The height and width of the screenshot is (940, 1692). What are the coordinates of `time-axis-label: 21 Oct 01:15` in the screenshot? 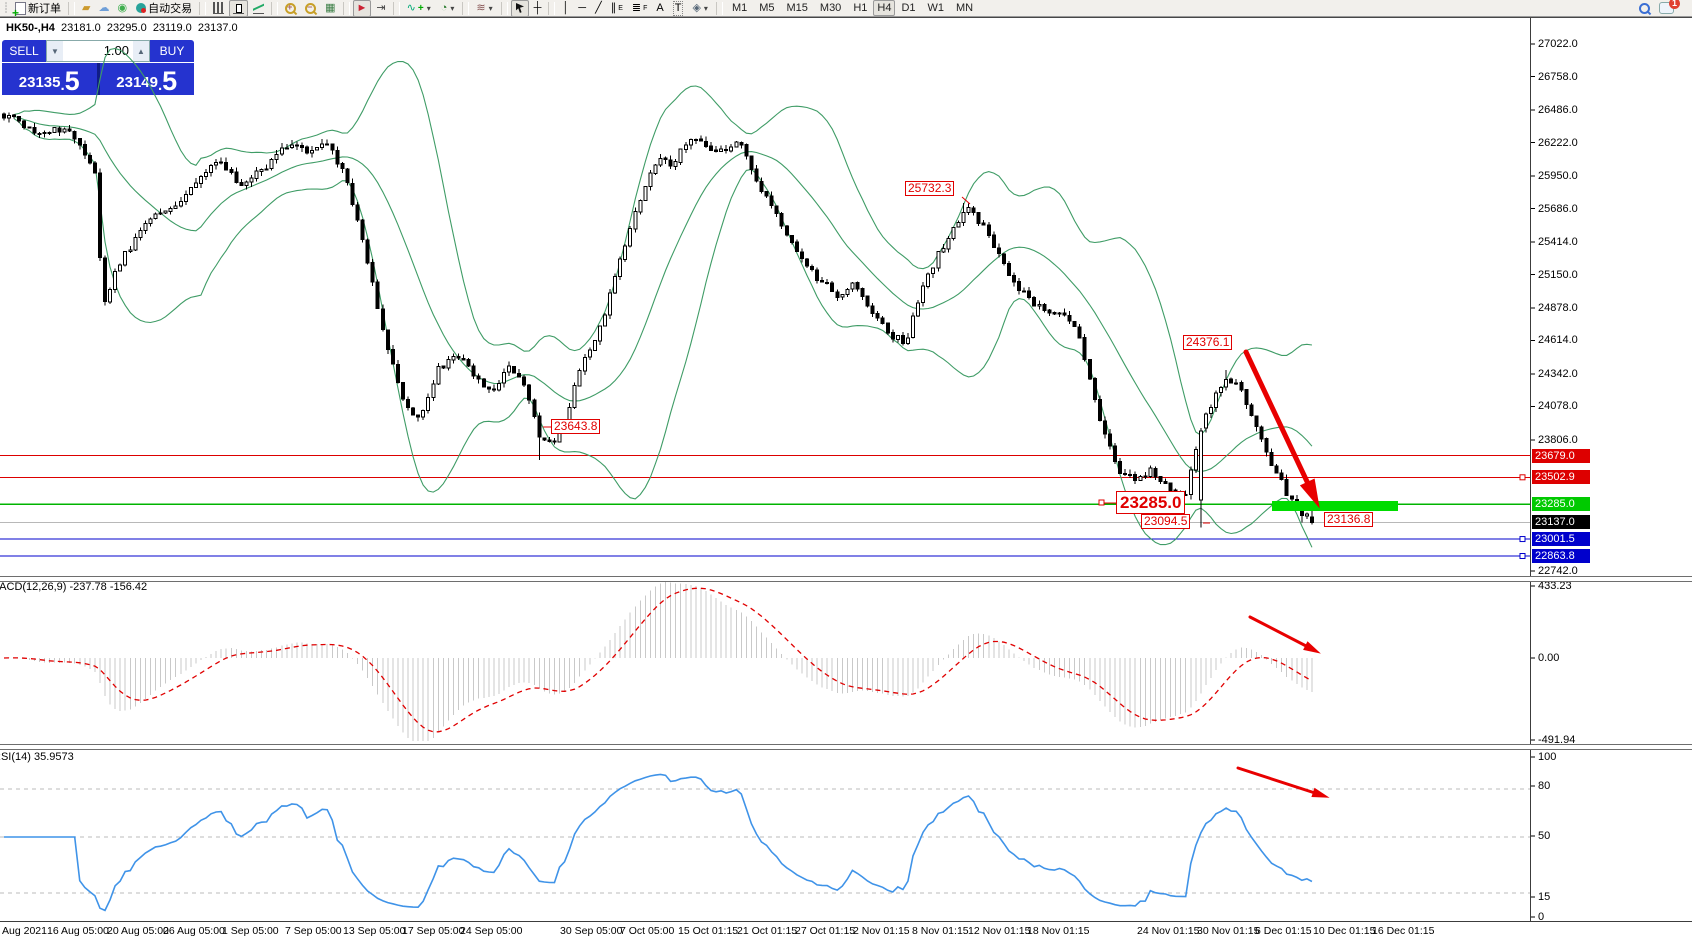 It's located at (767, 931).